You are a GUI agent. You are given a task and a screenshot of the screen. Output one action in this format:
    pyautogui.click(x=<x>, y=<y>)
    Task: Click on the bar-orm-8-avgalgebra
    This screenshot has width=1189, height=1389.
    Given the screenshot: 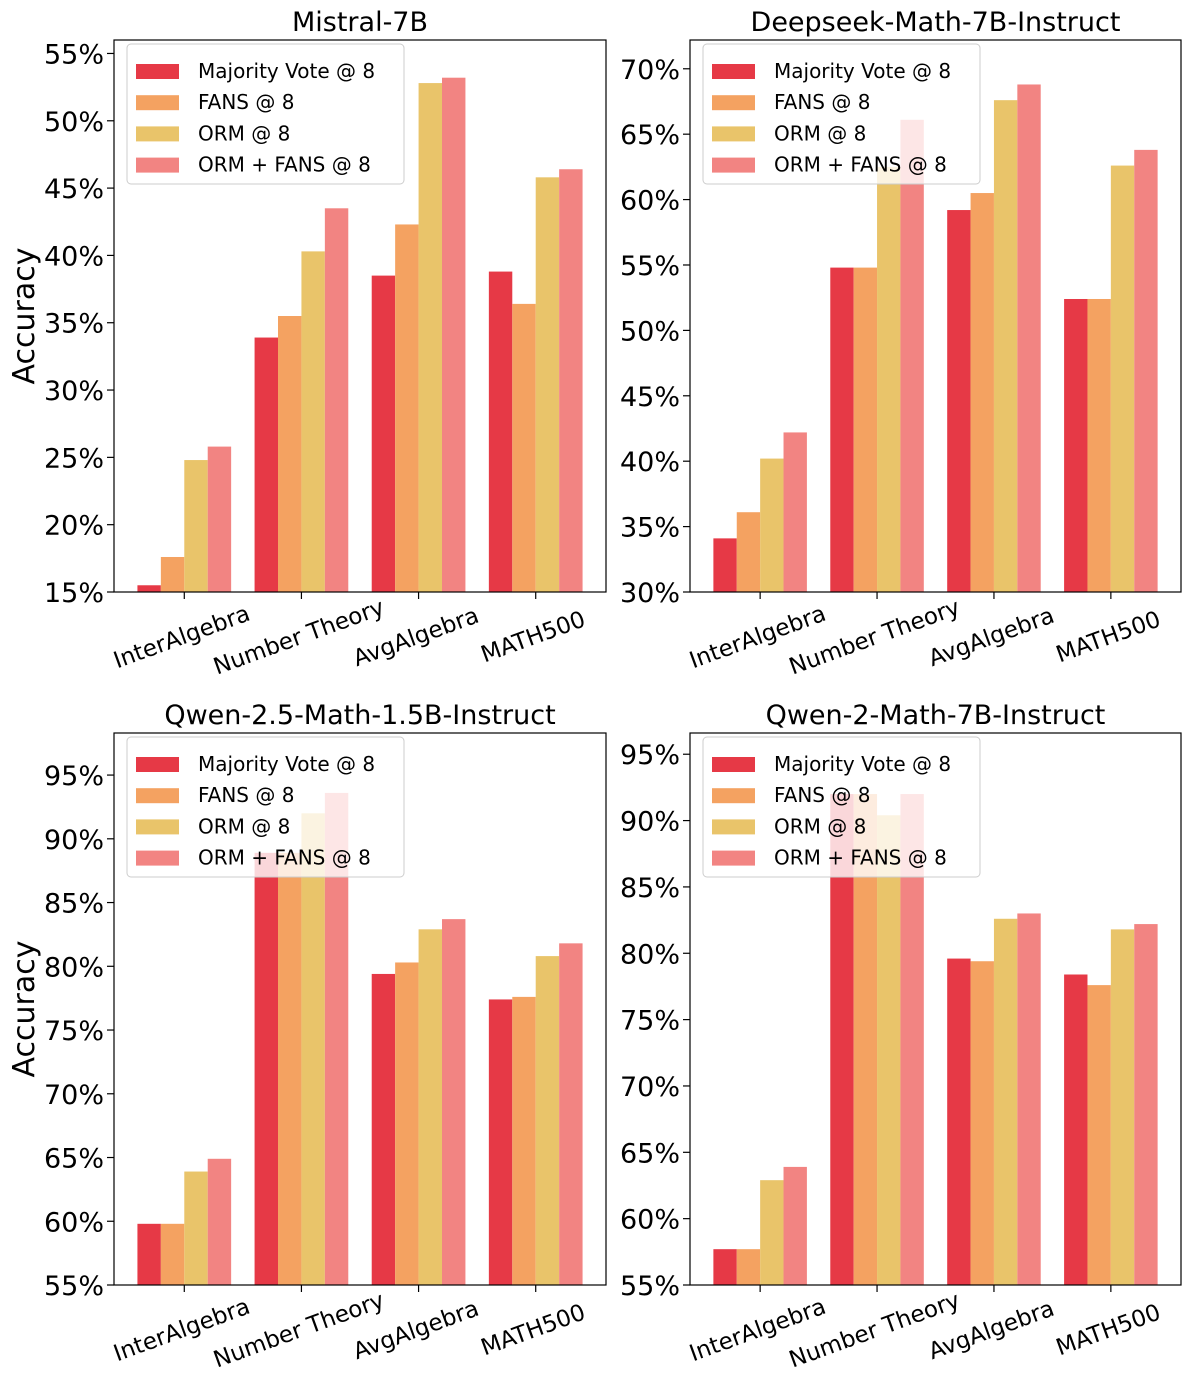 What is the action you would take?
    pyautogui.click(x=430, y=1107)
    